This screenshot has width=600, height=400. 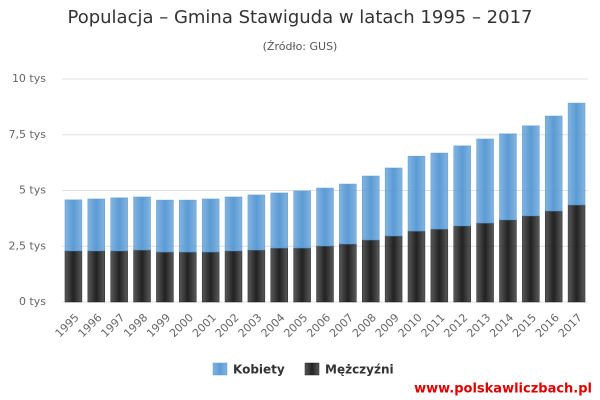 I want to click on x-tick-label: 1999, so click(x=158, y=325).